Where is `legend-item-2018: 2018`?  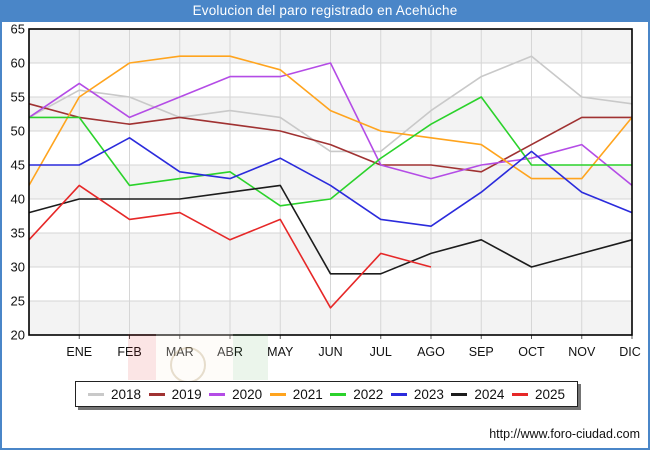
legend-item-2018: 2018 is located at coordinates (114, 394).